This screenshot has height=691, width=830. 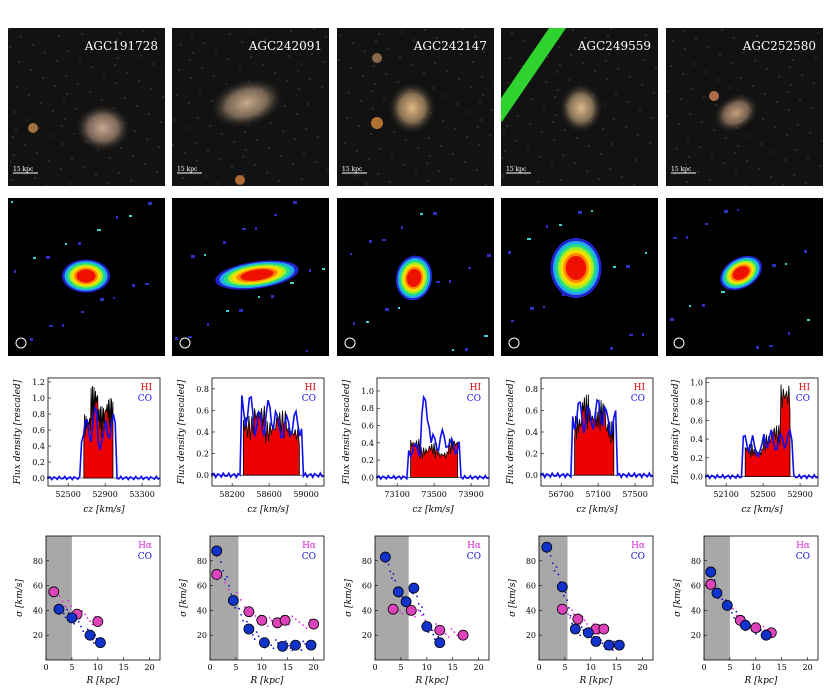 I want to click on optical-image-agc191728: AGC191728 15 kpc, so click(x=86, y=107).